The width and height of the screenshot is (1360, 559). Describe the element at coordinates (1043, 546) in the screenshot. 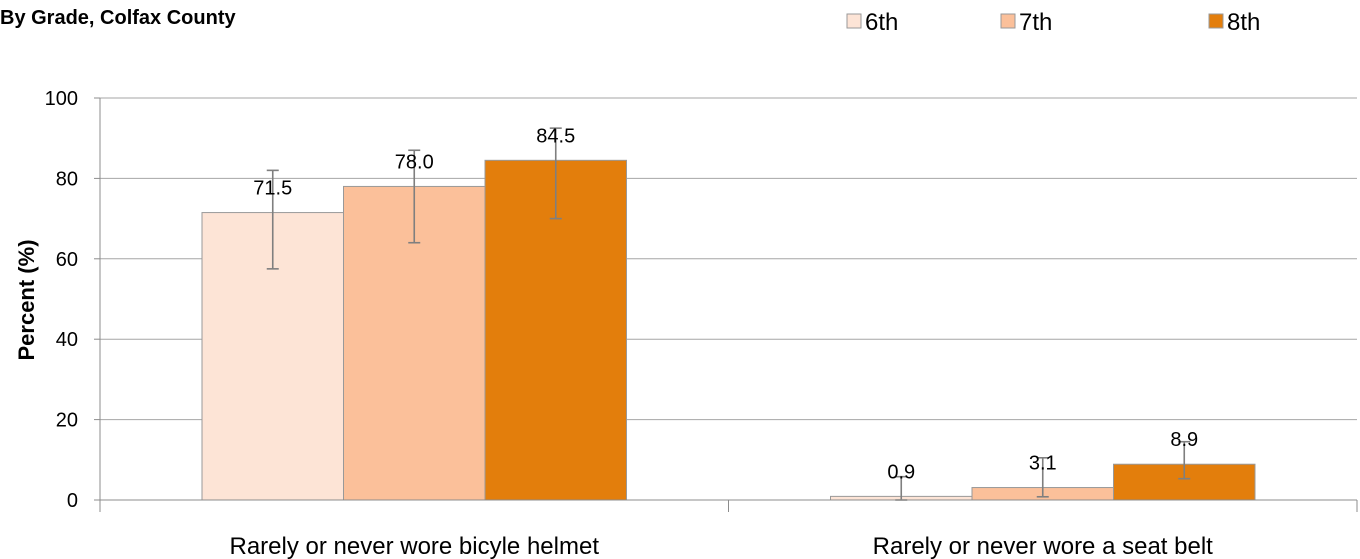

I see `x-category-label: Rarely or never wore a seat belt` at that location.